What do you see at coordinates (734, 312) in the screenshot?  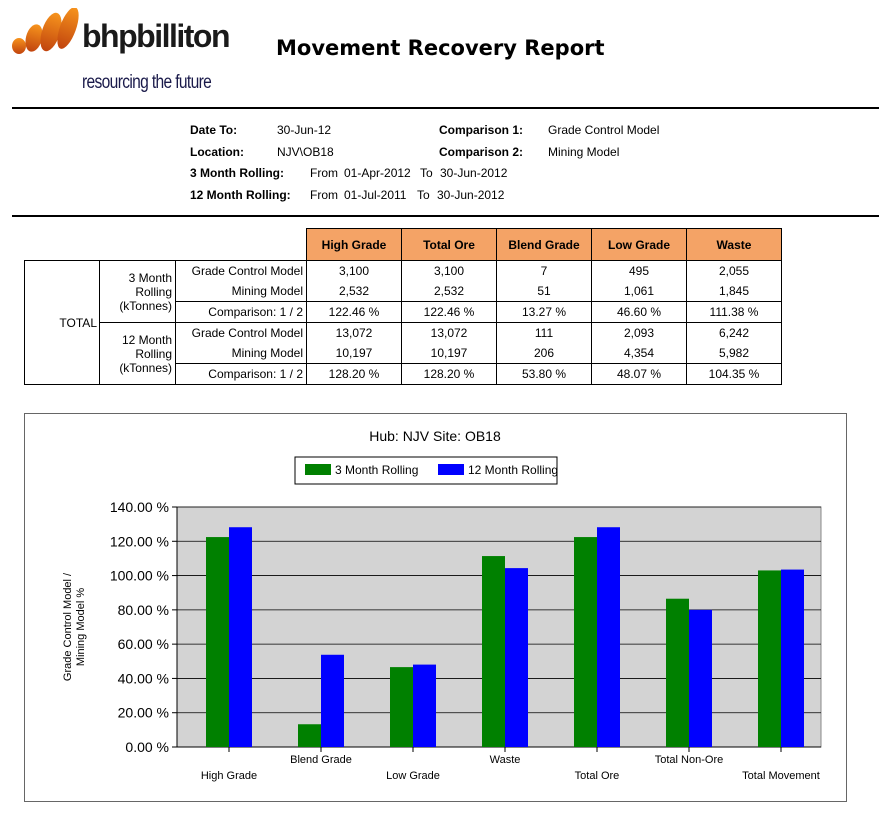 I see `table-cell: 111.38 %` at bounding box center [734, 312].